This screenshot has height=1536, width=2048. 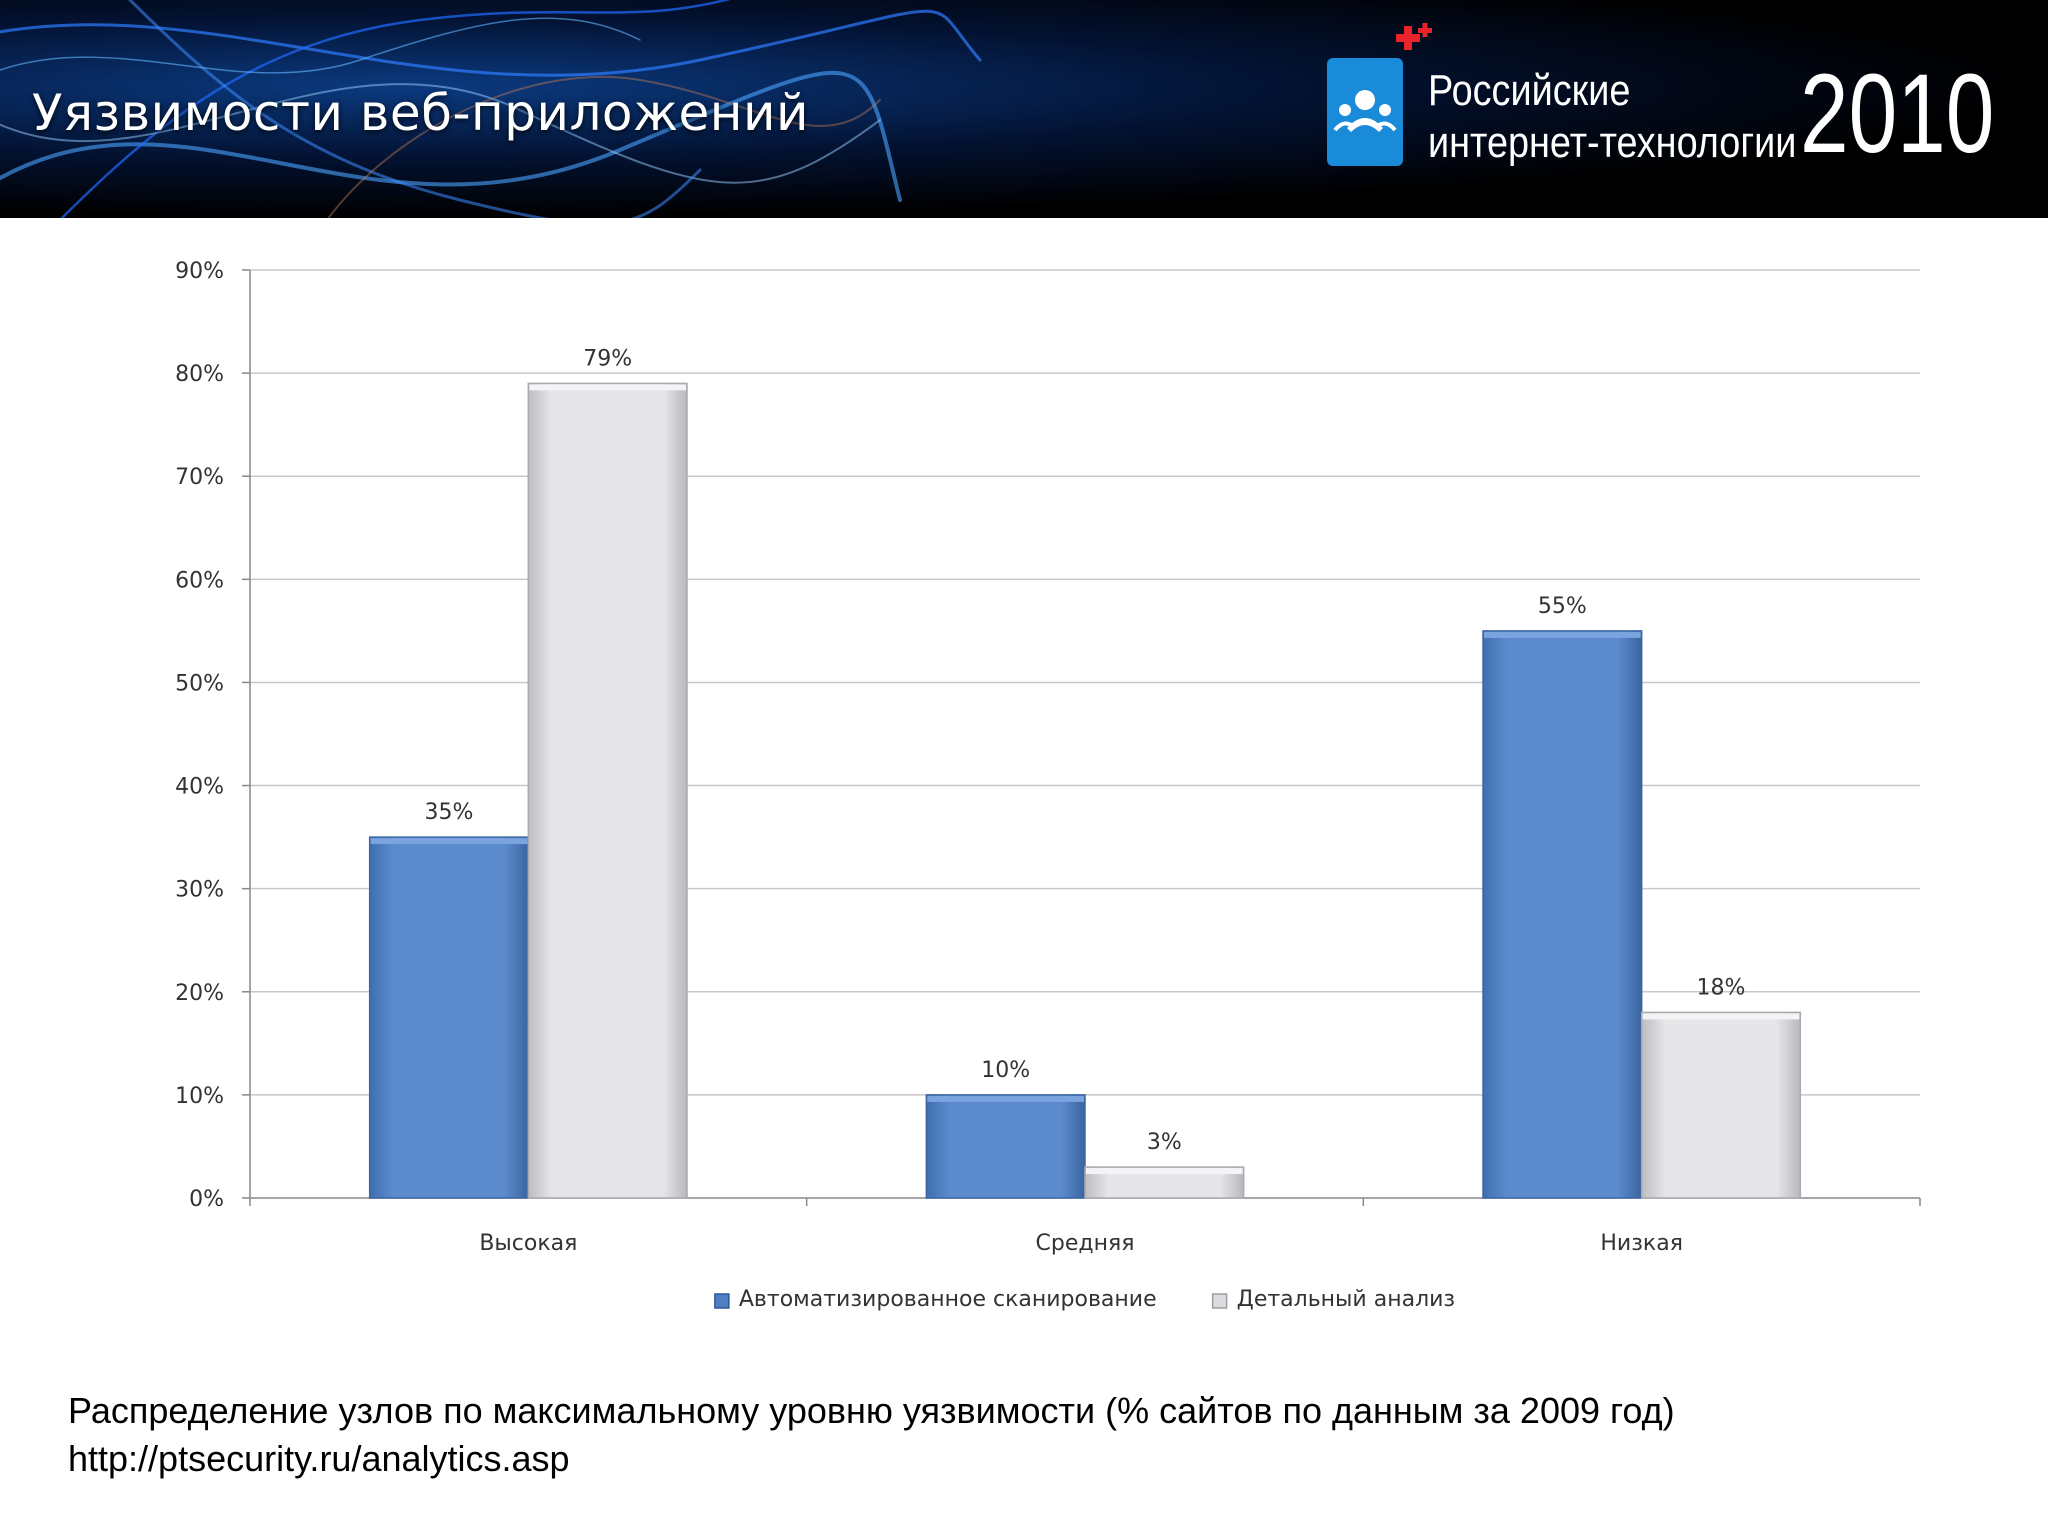 I want to click on legend-label: Автоматизированное сканирование, so click(x=948, y=1299).